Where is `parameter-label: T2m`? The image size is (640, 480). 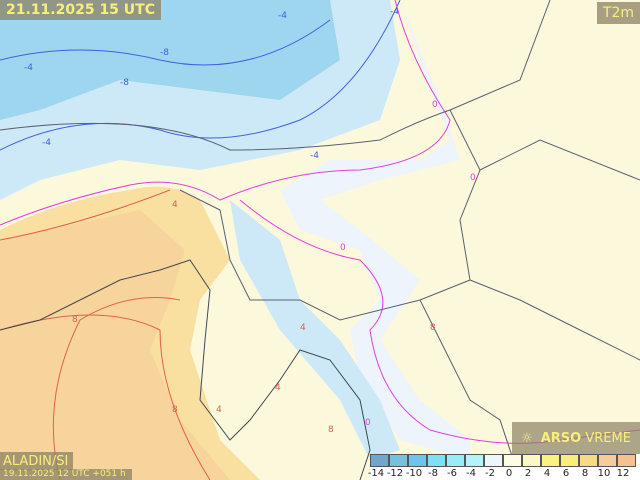 parameter-label: T2m is located at coordinates (618, 13).